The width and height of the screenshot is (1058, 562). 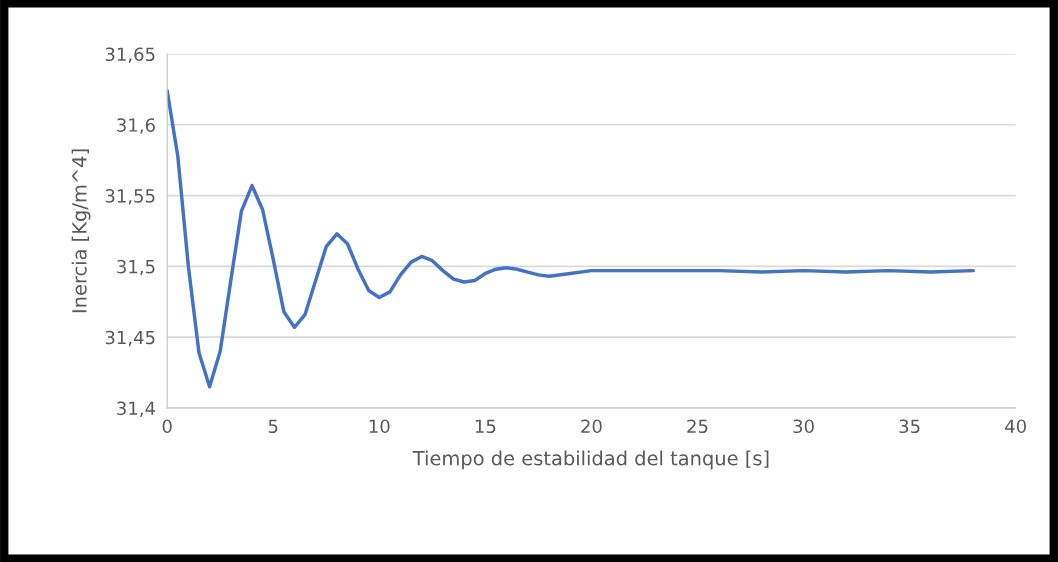 What do you see at coordinates (1015, 426) in the screenshot?
I see `x-tick-label: 40` at bounding box center [1015, 426].